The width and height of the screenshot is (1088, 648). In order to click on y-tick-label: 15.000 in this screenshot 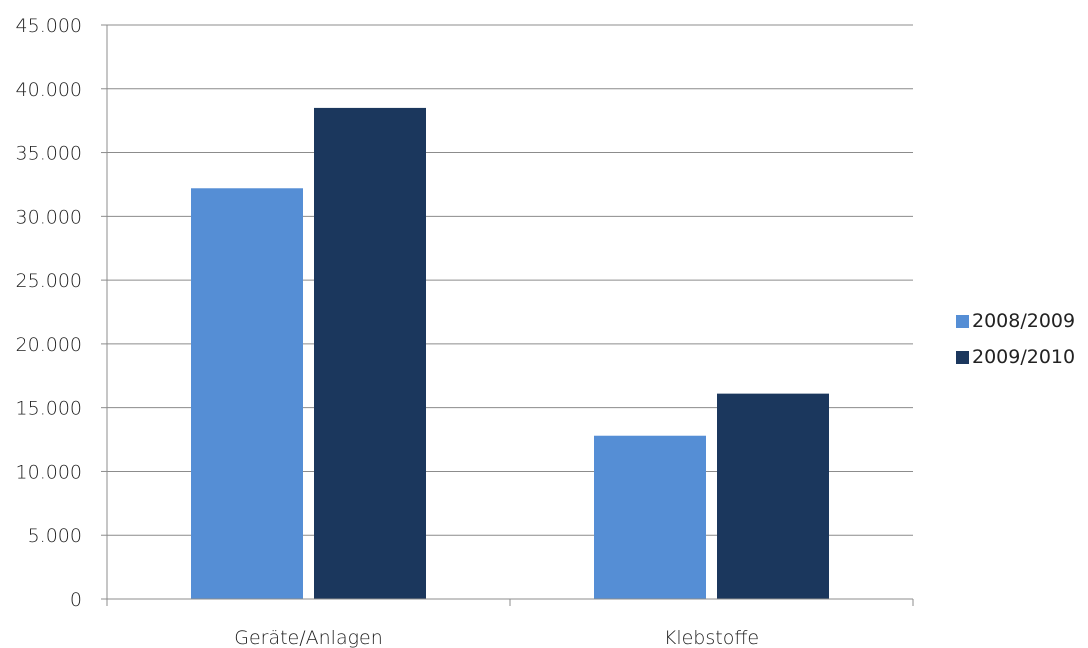, I will do `click(49, 409)`.